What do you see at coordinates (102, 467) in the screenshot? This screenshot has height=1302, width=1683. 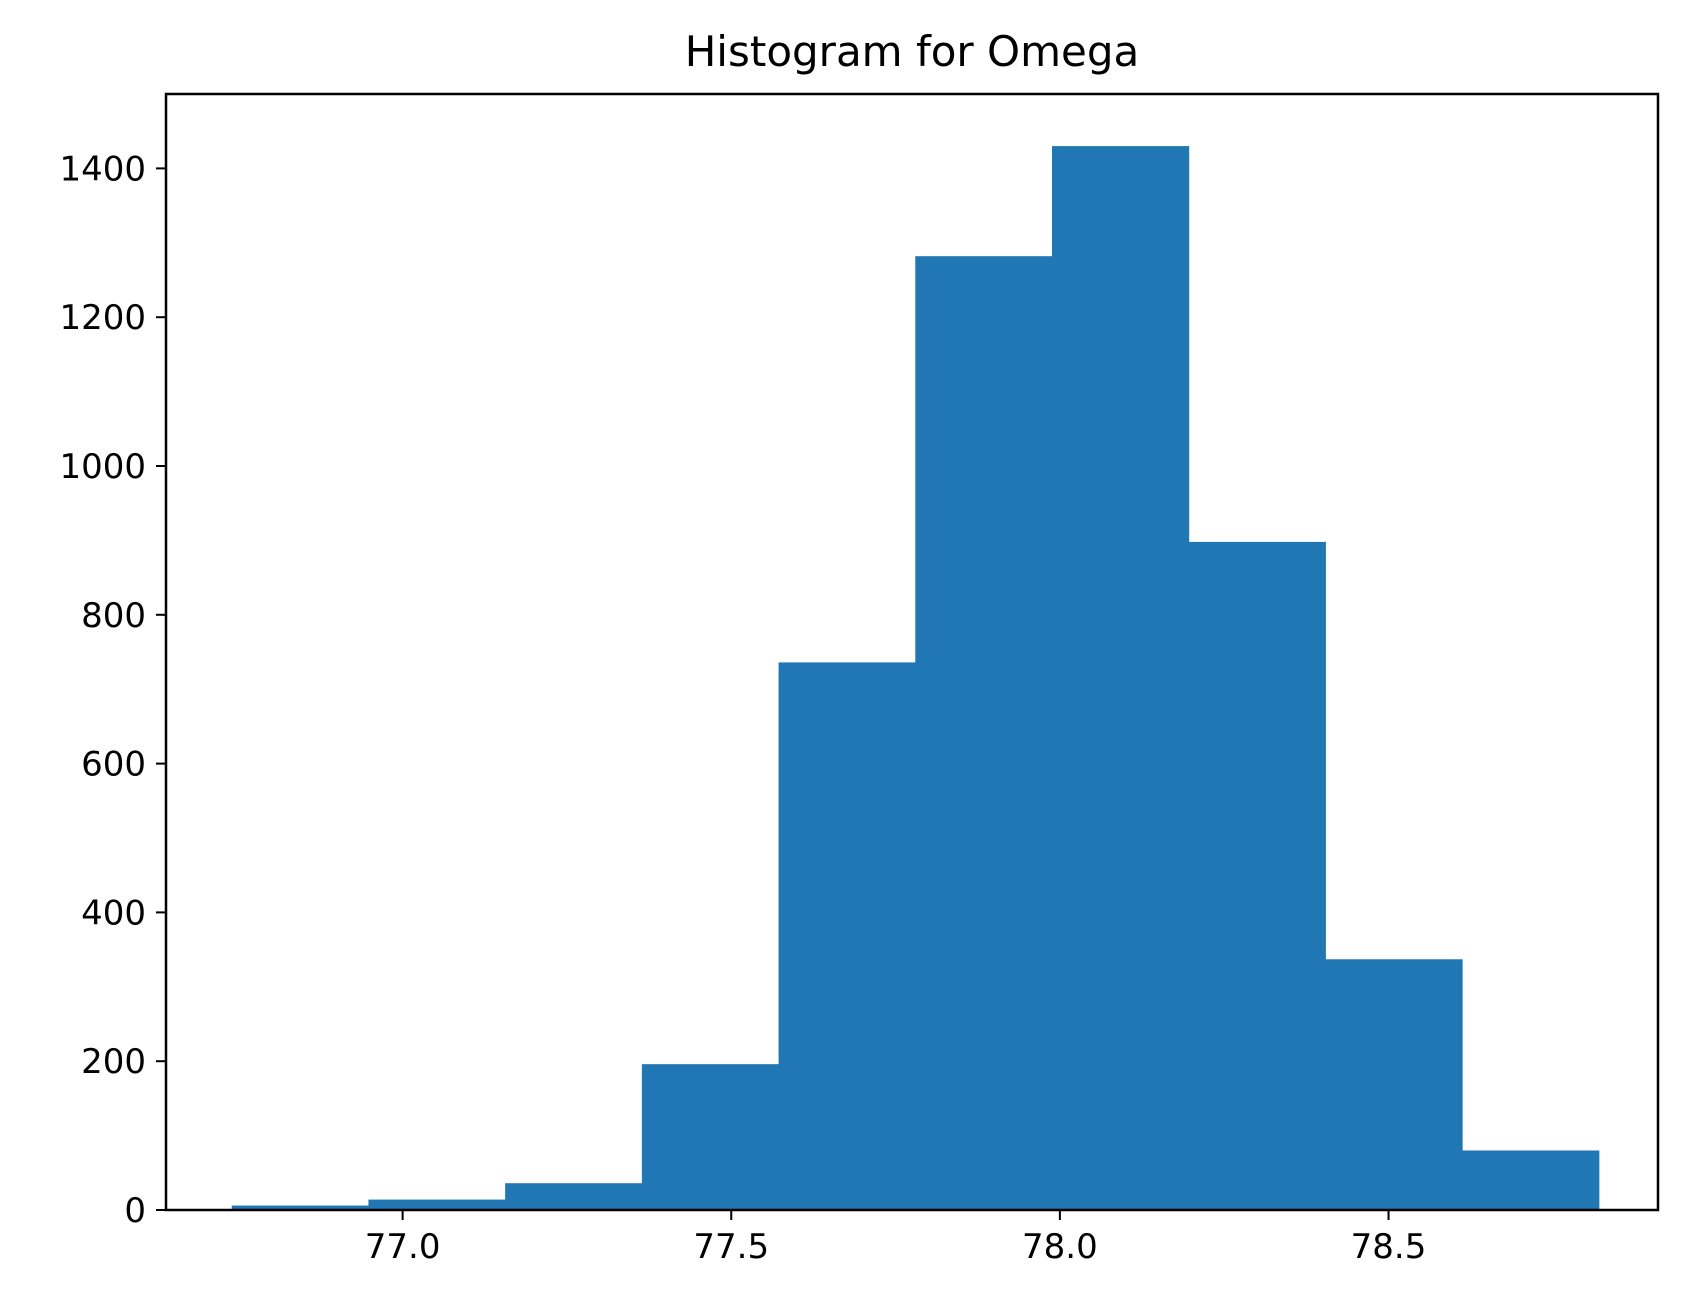 I see `y-tick-label: 1000` at bounding box center [102, 467].